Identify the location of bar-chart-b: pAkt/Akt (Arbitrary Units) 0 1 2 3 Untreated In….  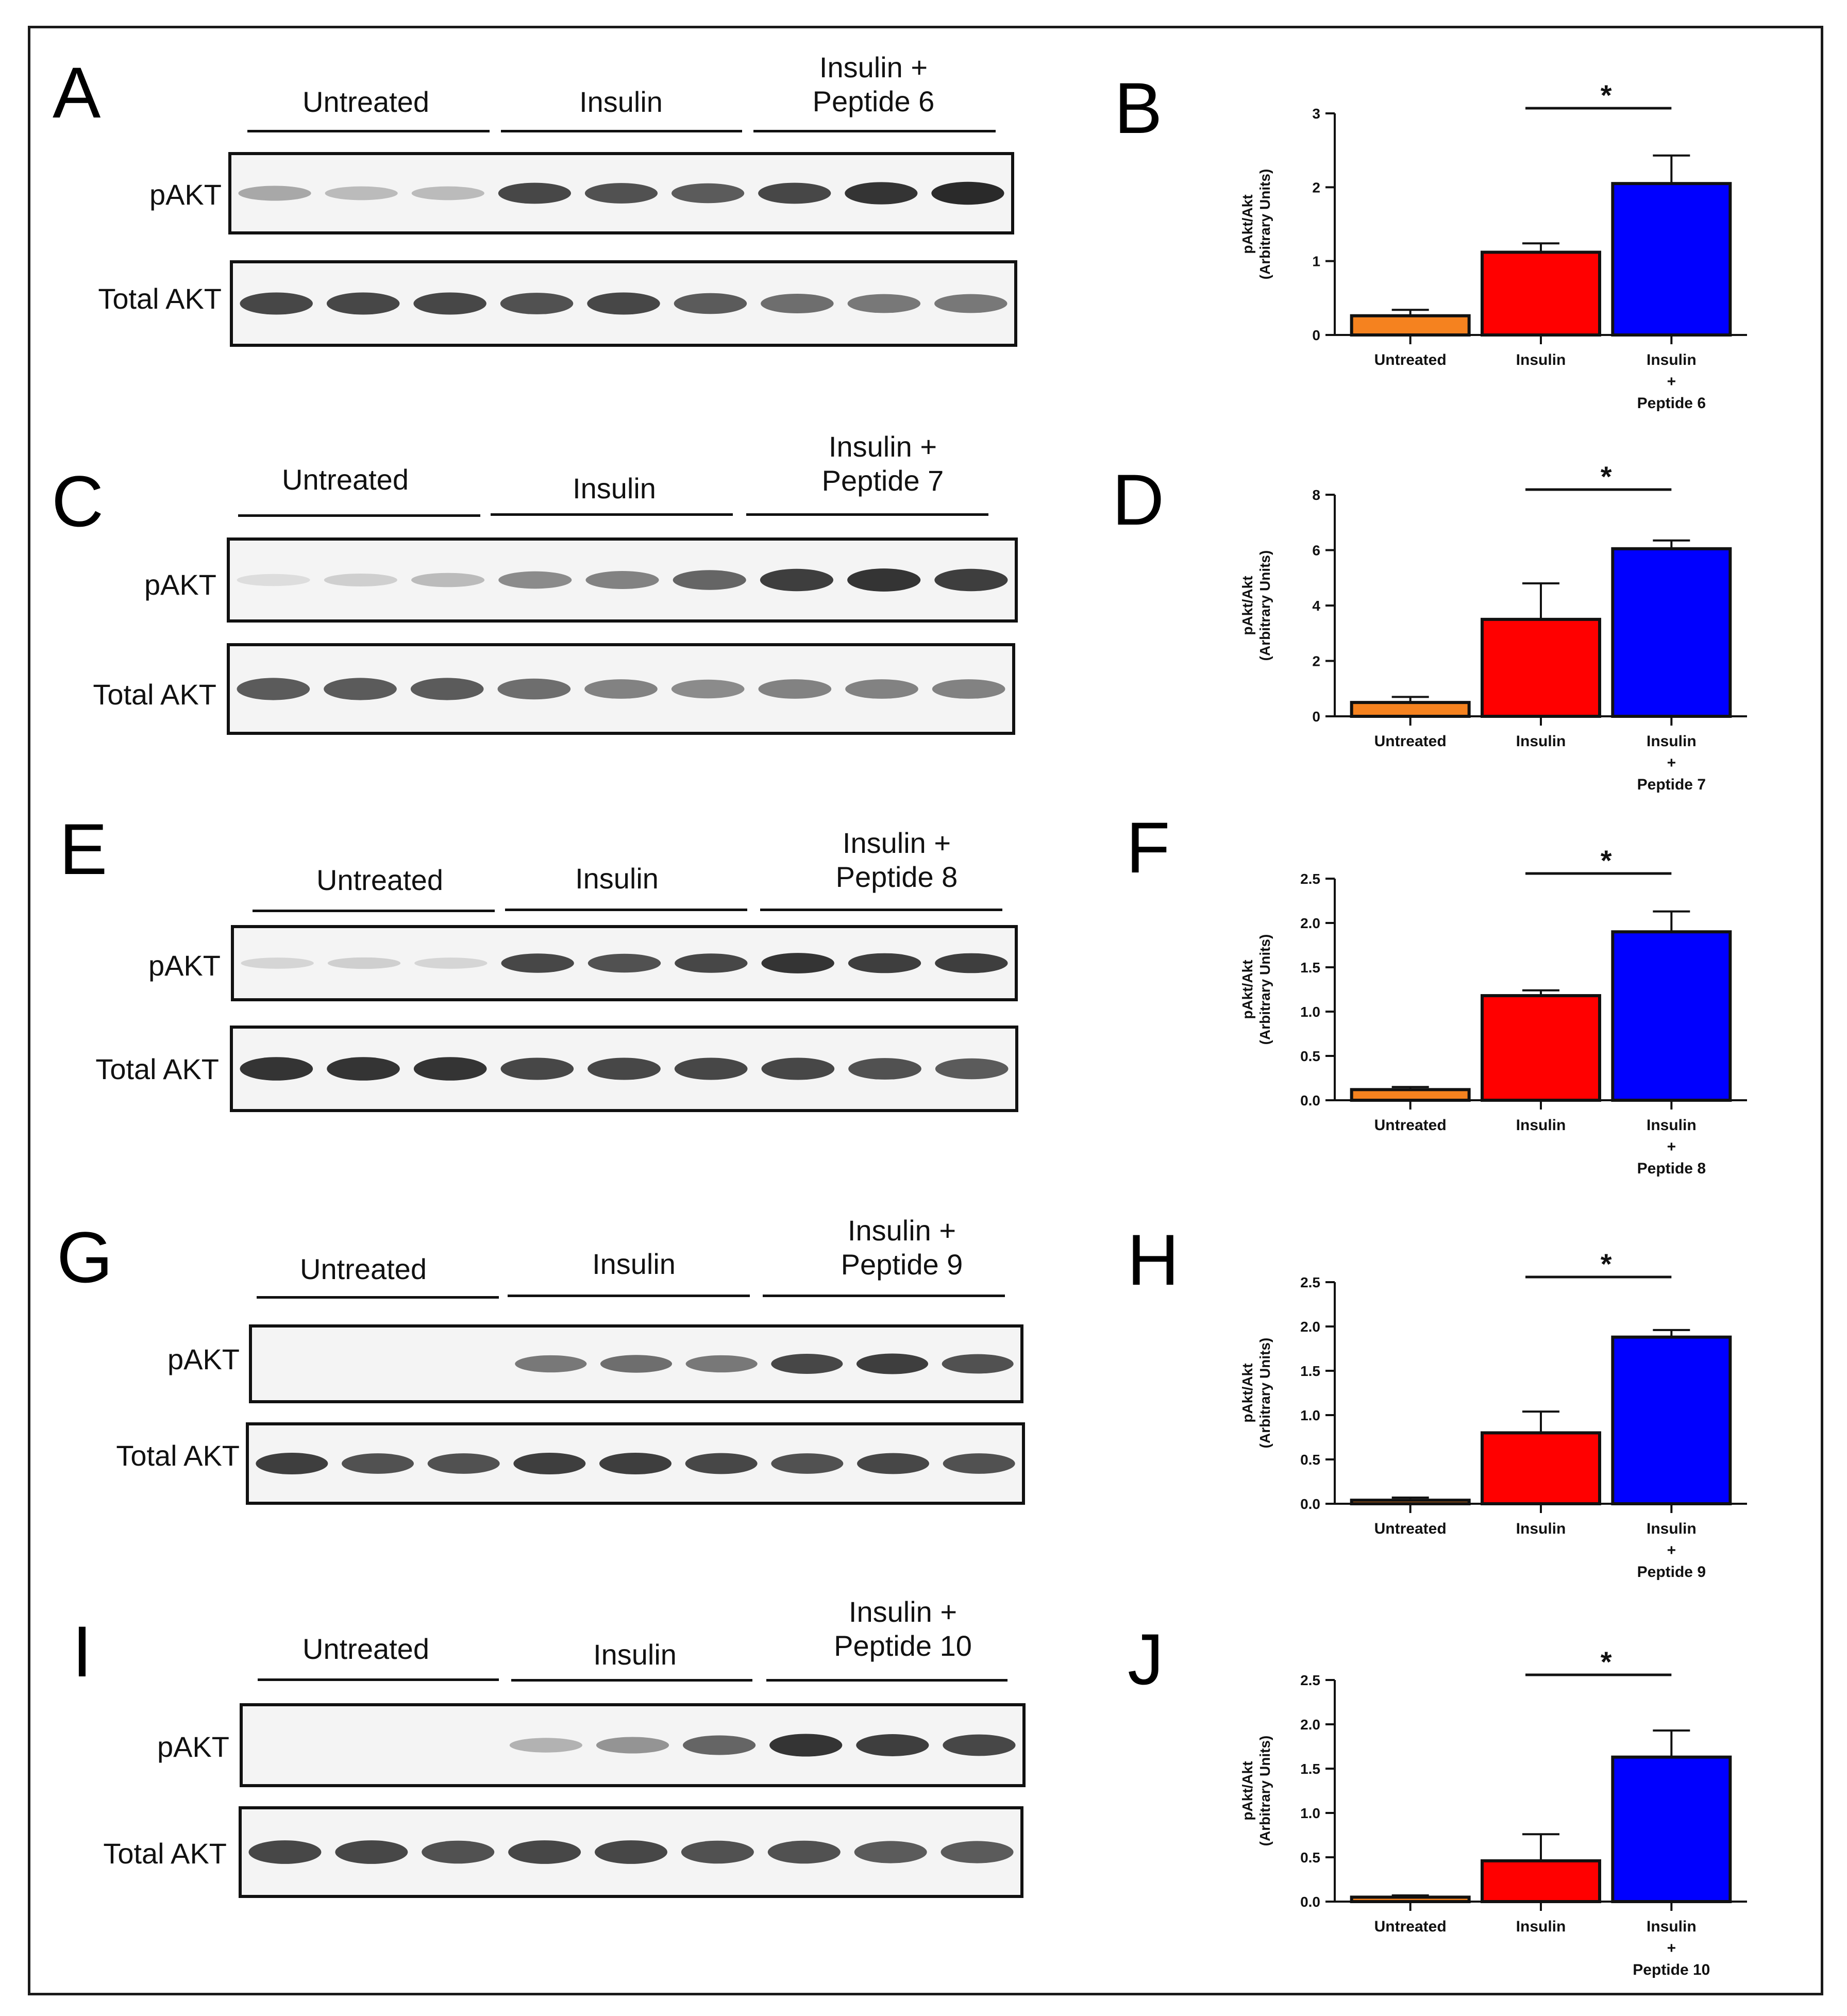
(1493, 245).